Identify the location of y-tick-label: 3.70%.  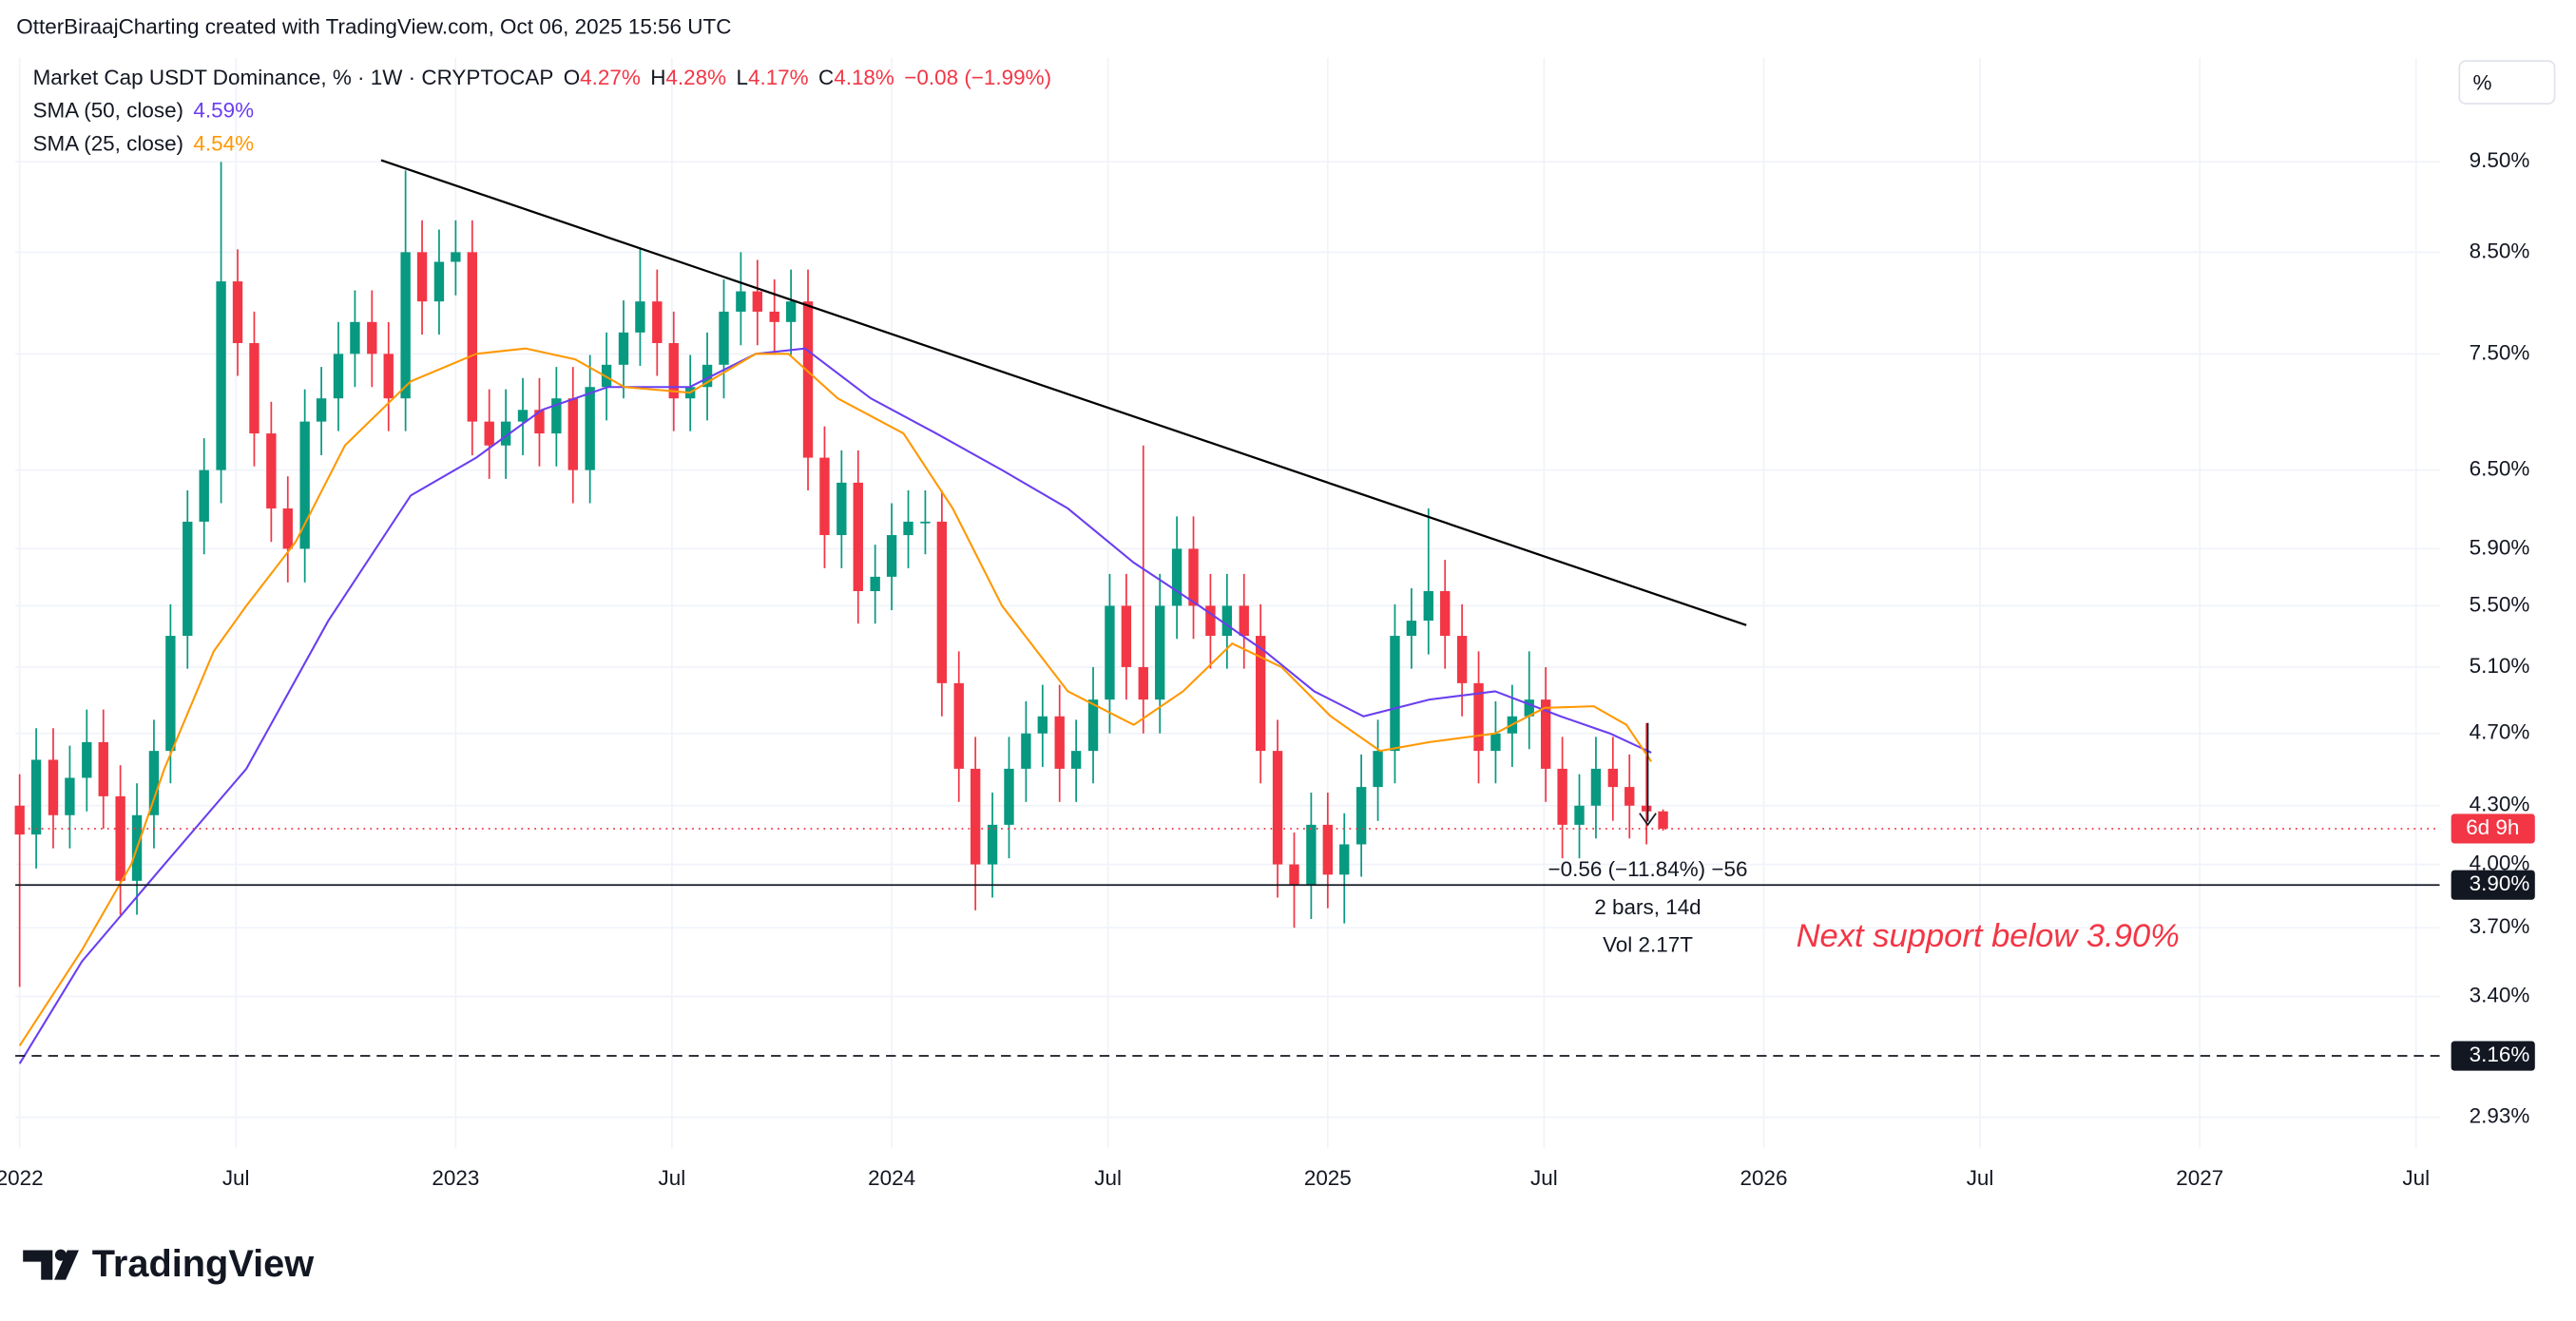
(2500, 926).